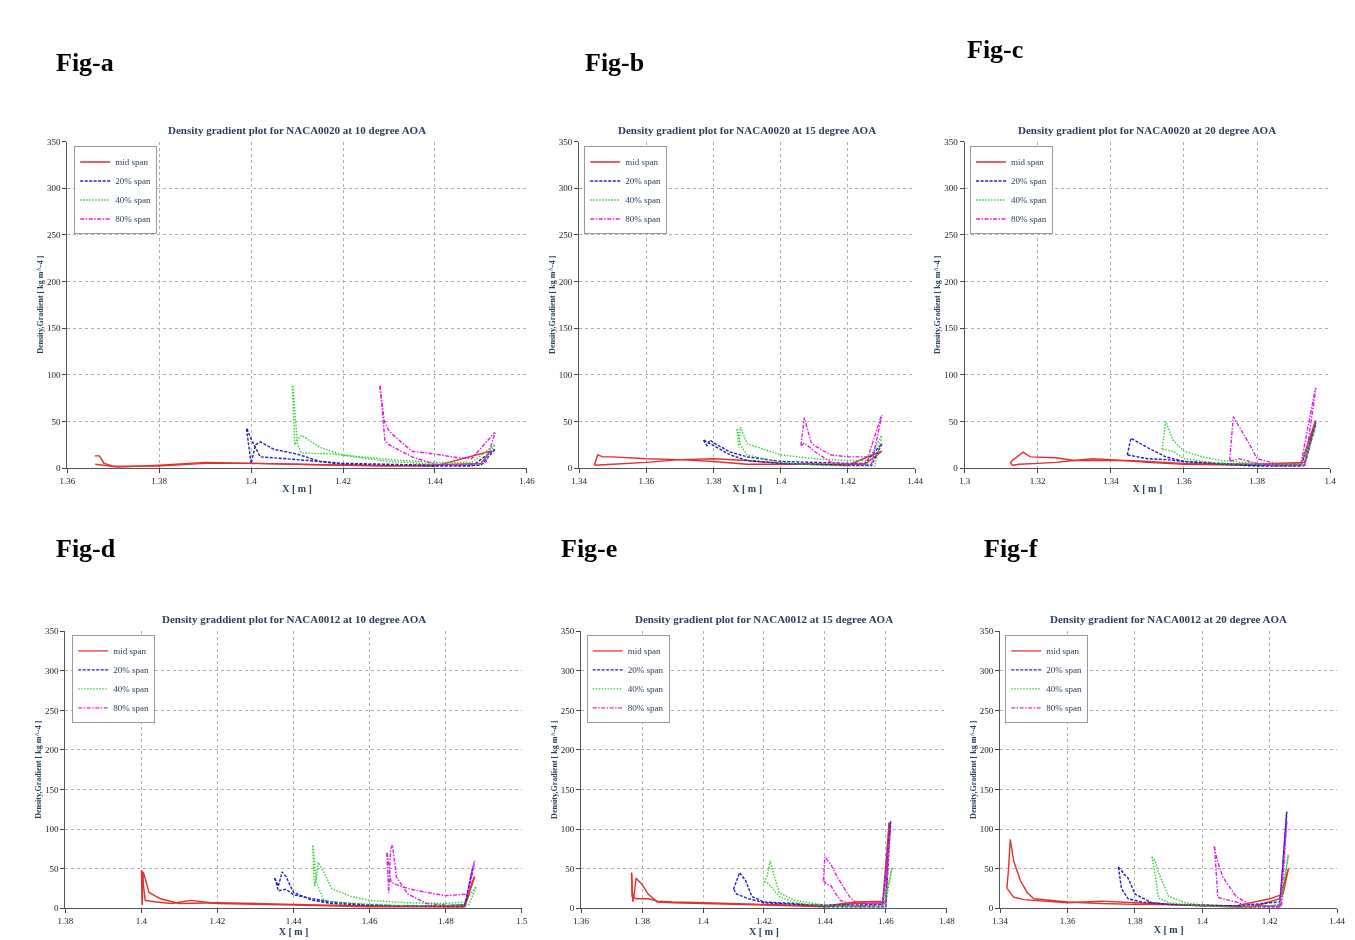 The width and height of the screenshot is (1355, 940). I want to click on x-tick-label: 1.3, so click(964, 480).